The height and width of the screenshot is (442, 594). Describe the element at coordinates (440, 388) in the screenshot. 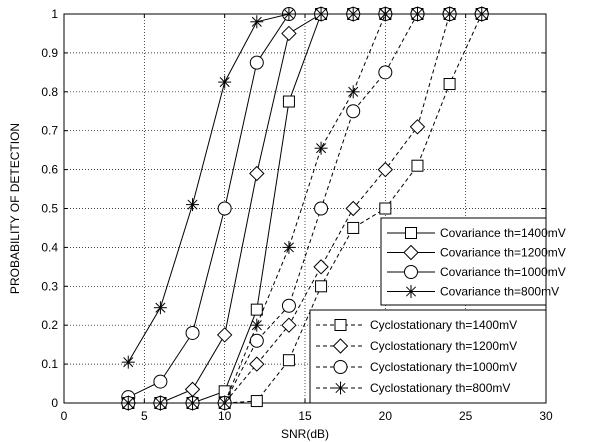

I see `legend-label: Cyclostationary th=800mV` at that location.